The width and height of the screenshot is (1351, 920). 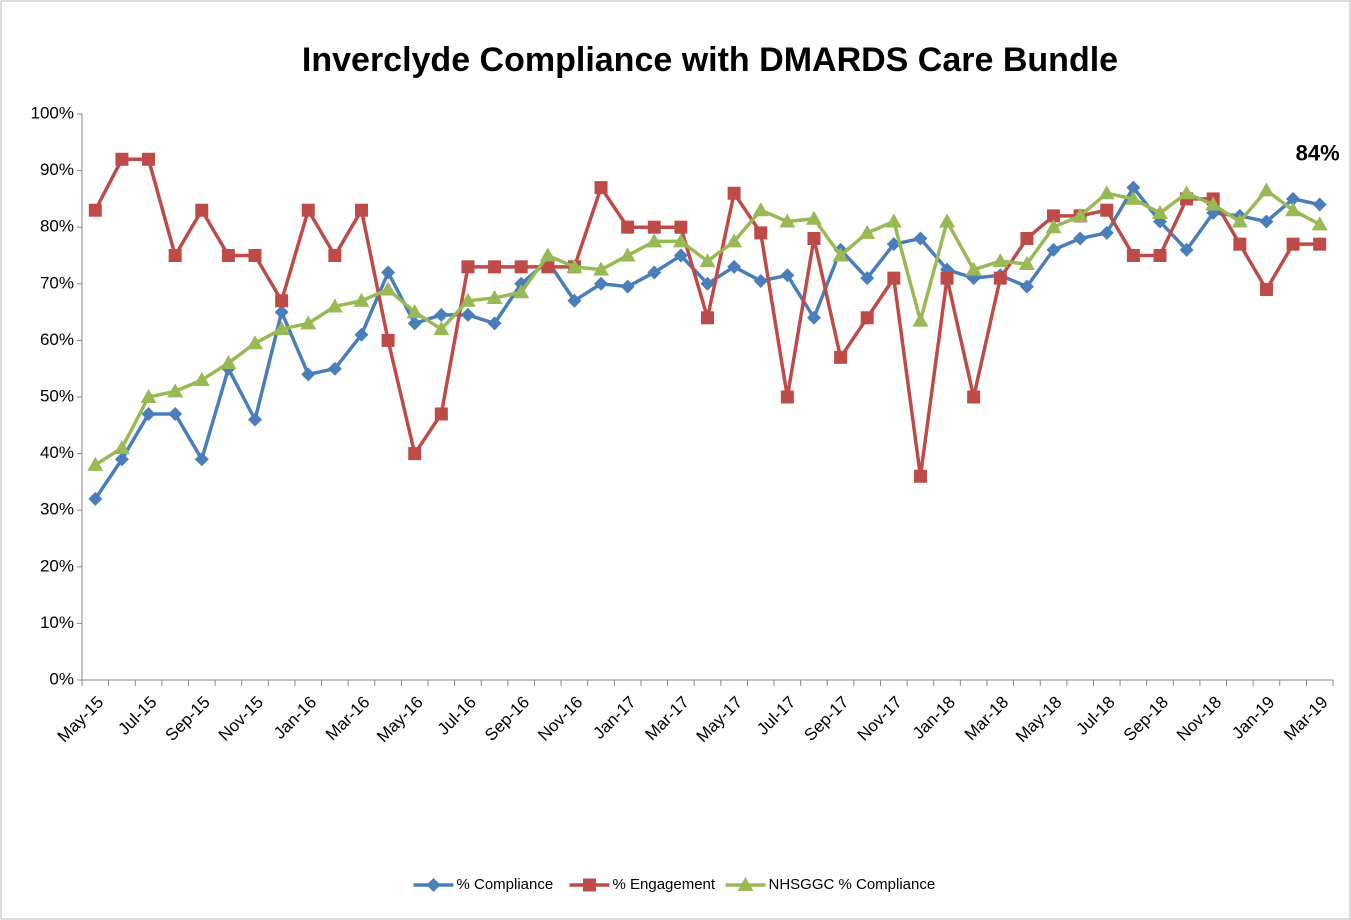 What do you see at coordinates (57, 622) in the screenshot?
I see `y-tick-label: 10%` at bounding box center [57, 622].